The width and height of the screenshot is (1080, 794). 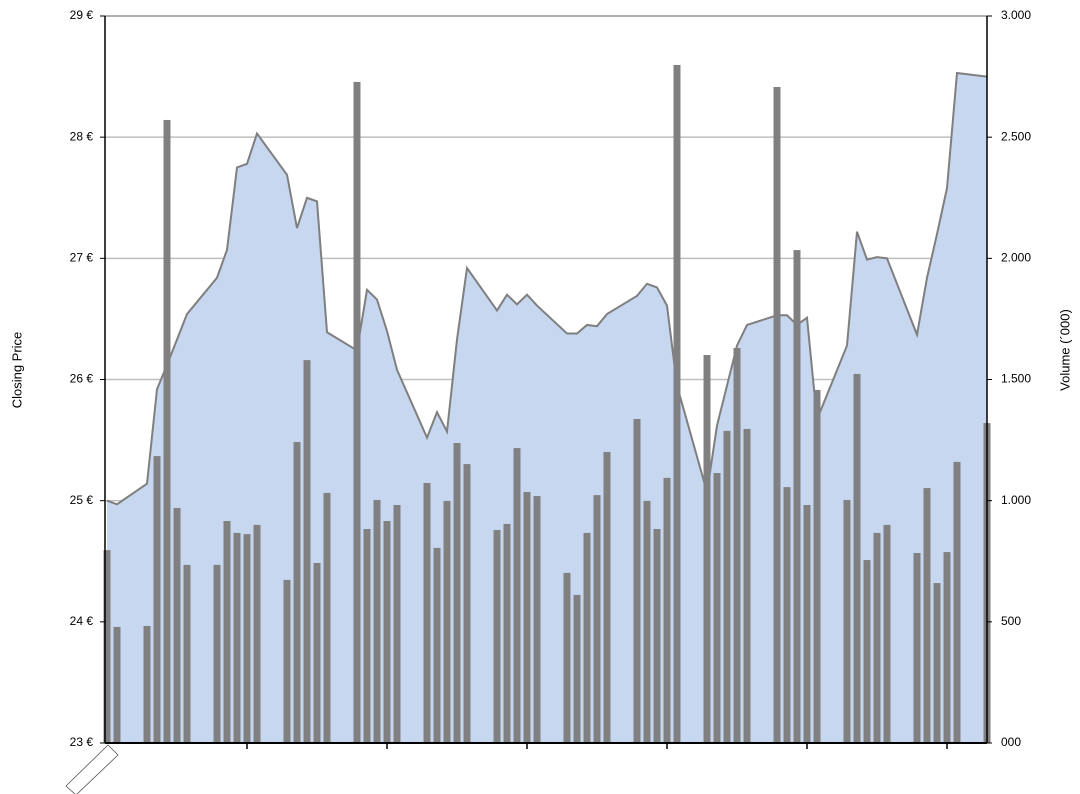 I want to click on y-tick-label: 27 €, so click(x=82, y=258).